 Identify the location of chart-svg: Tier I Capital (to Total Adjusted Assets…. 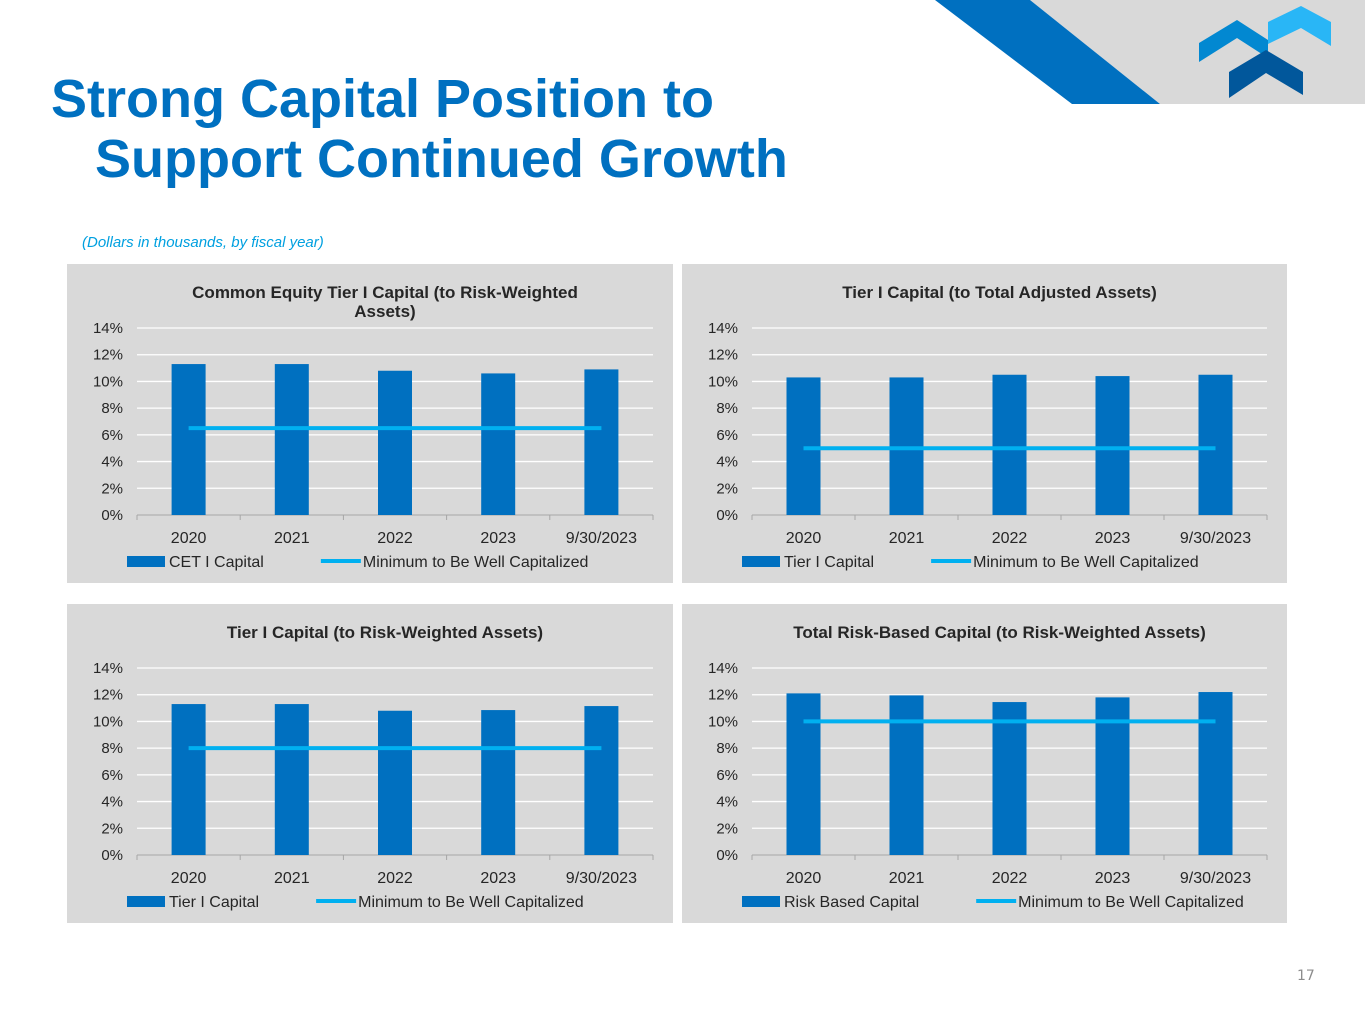
(988, 427).